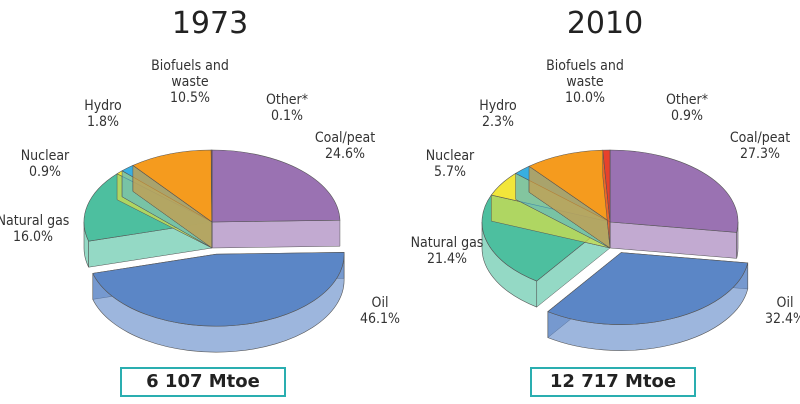 The height and width of the screenshot is (404, 800). I want to click on slice-label: Nuclear 5.7%, so click(450, 164).